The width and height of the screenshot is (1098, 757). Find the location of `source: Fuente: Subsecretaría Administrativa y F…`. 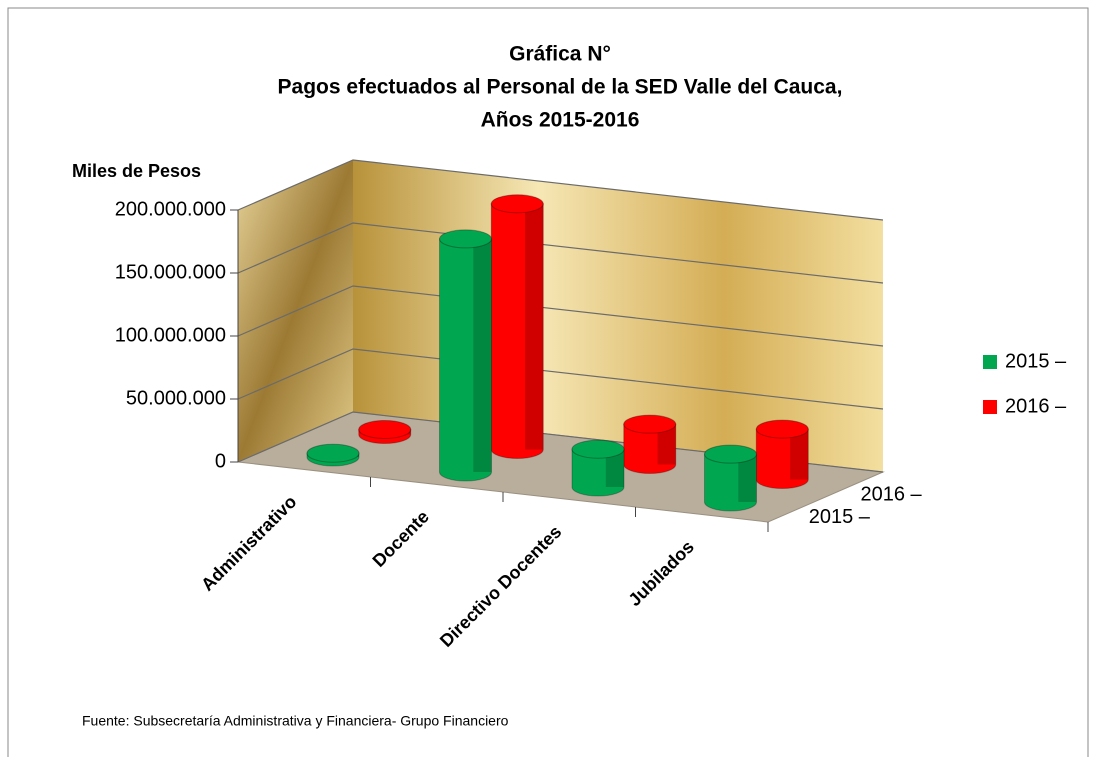

source: Fuente: Subsecretaría Administrativa y F… is located at coordinates (295, 721).